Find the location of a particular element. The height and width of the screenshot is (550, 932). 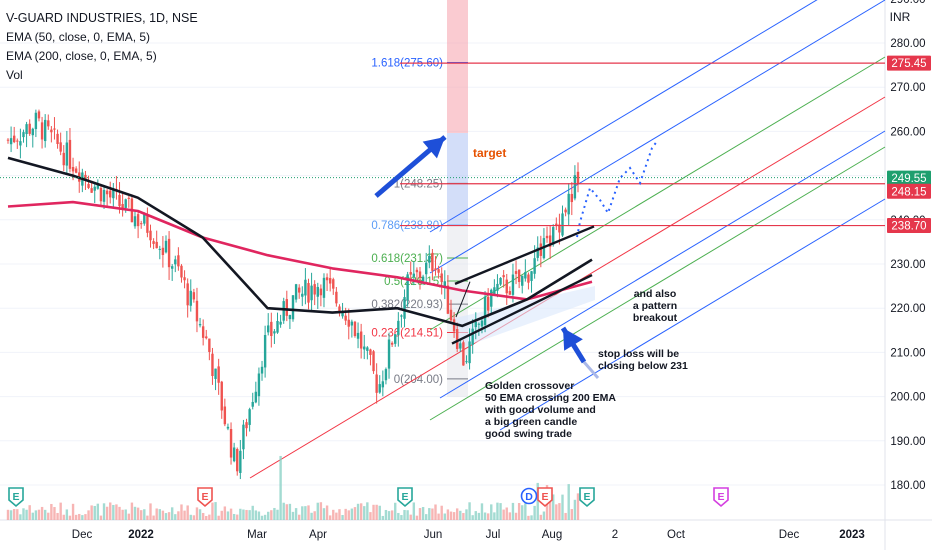

dividend-marker is located at coordinates (529, 496).